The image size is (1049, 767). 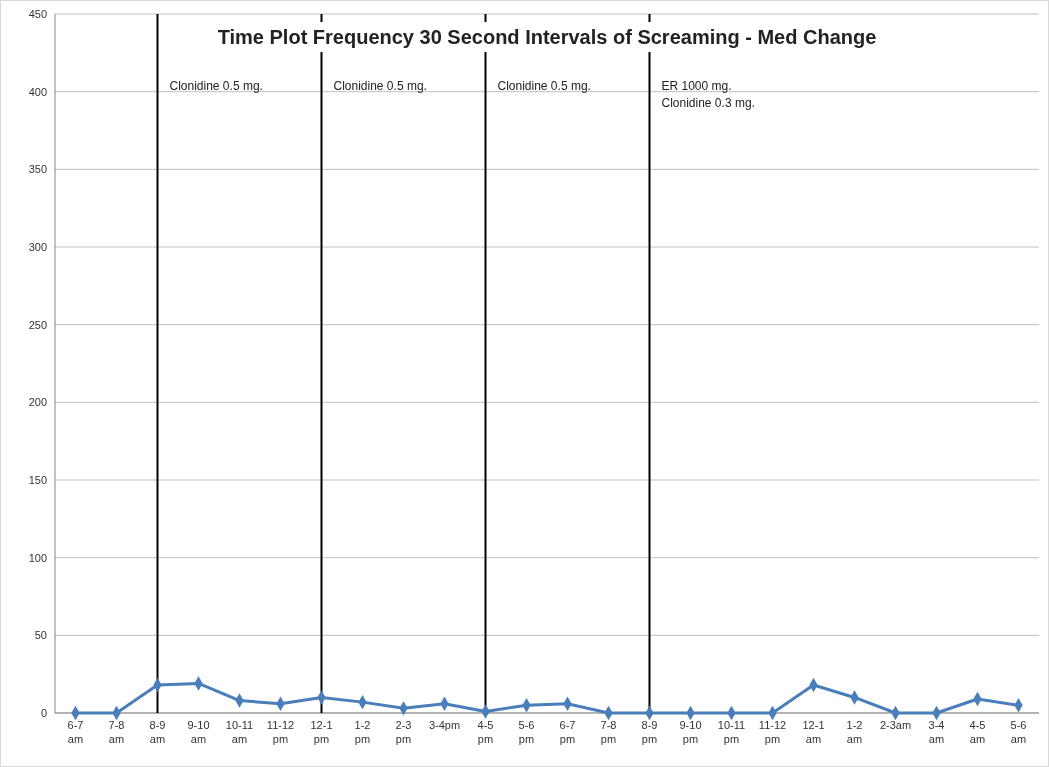 I want to click on y-tick-label: 300, so click(x=37, y=246).